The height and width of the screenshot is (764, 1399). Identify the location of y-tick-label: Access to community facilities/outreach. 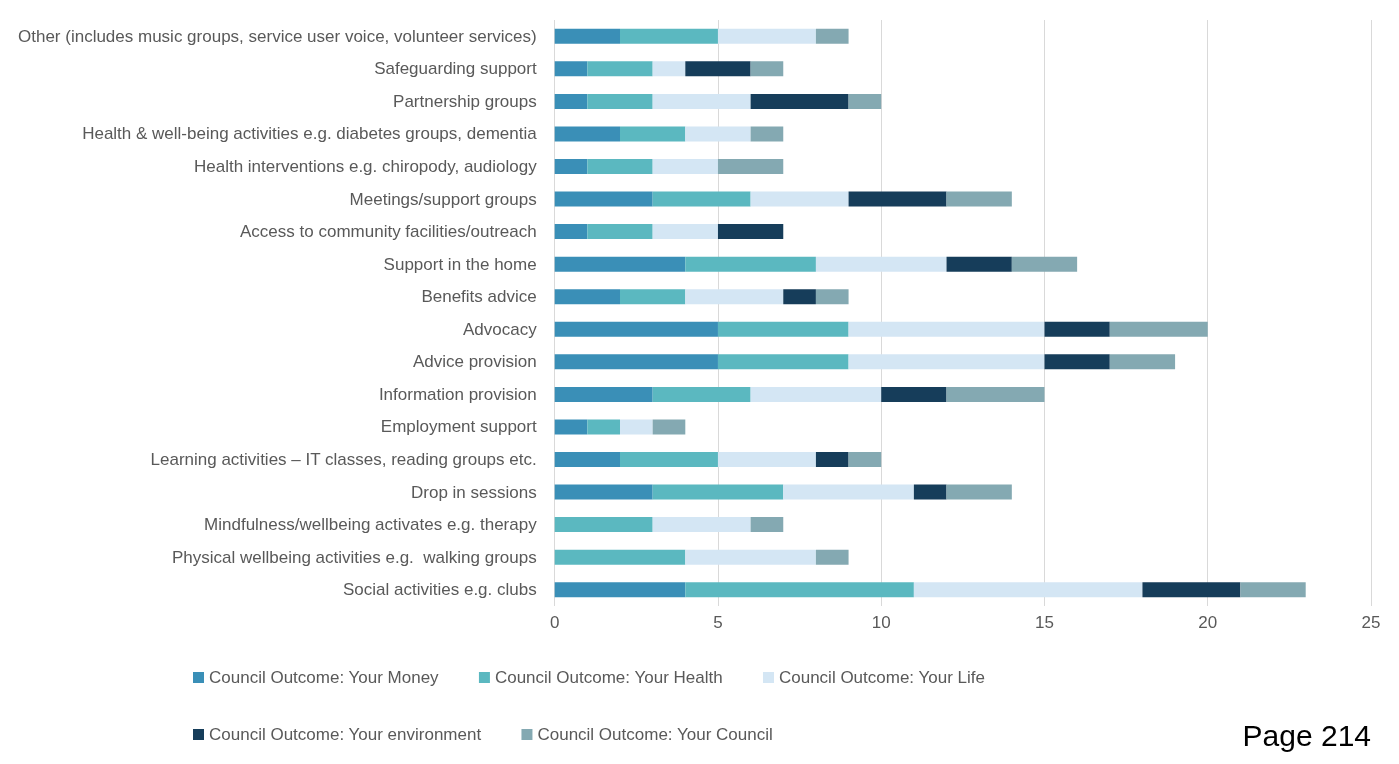
(388, 232).